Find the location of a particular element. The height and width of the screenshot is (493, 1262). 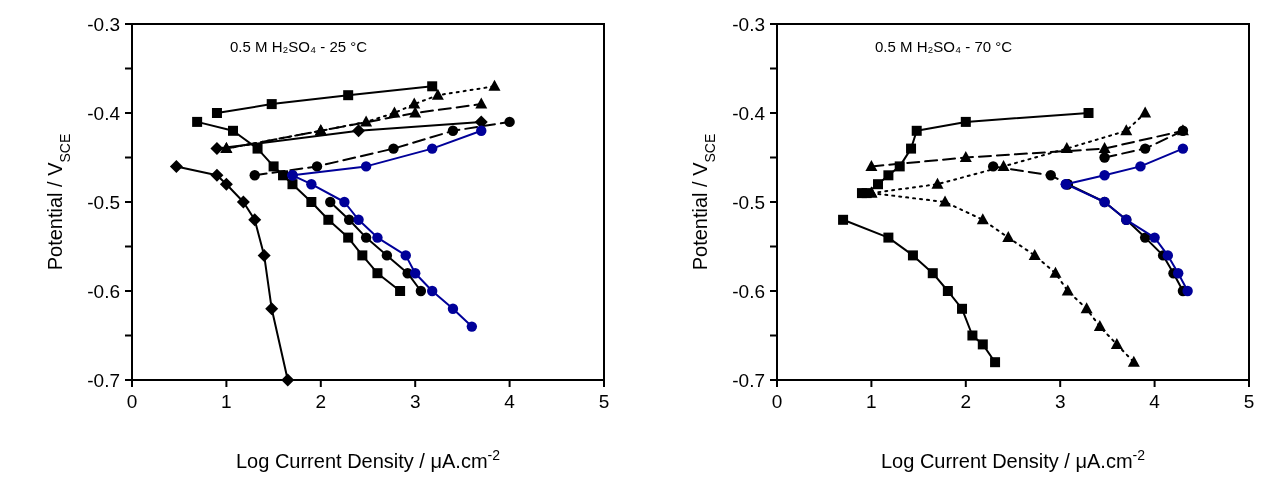

text: 0.5 M H₂SO₄ - 70 °C is located at coordinates (944, 46).